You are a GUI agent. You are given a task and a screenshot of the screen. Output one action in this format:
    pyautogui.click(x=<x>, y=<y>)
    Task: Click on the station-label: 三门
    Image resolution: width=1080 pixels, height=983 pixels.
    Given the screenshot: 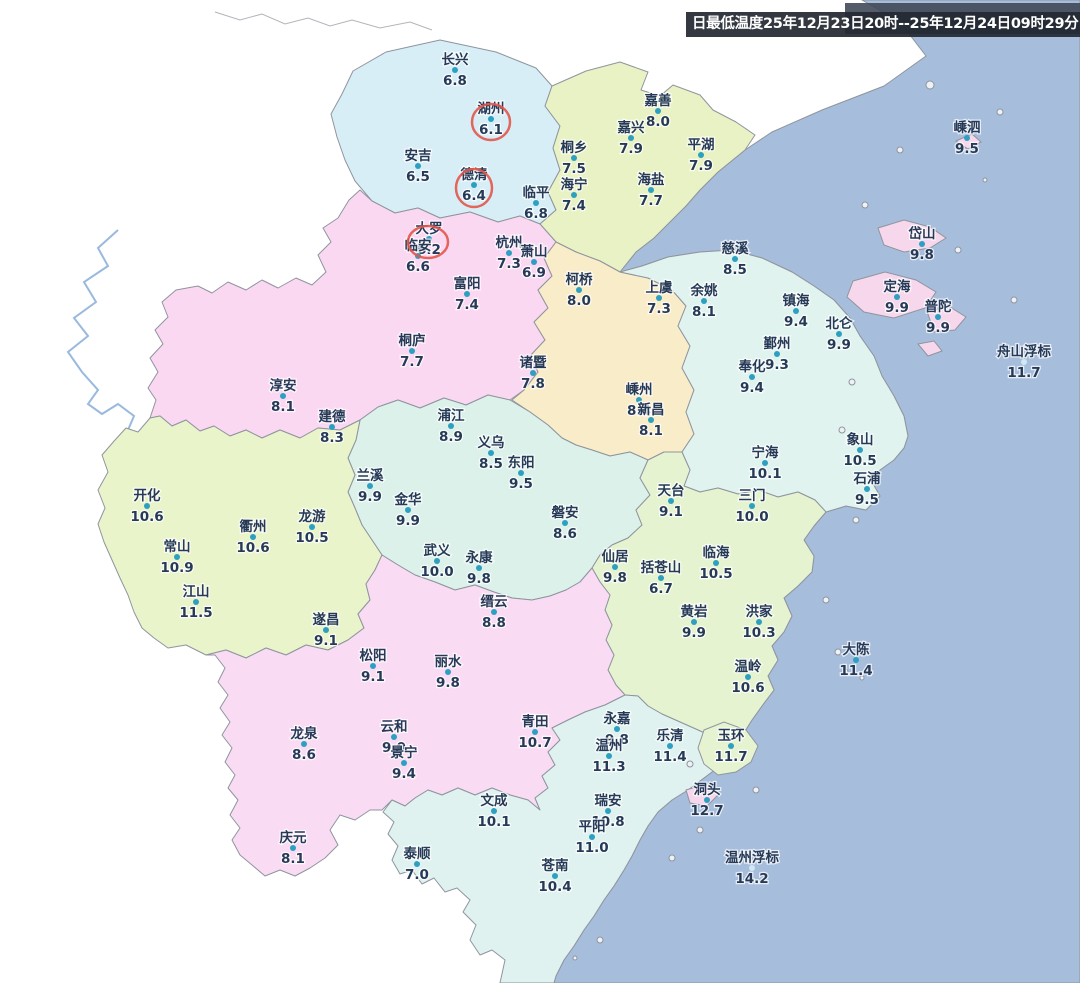 What is the action you would take?
    pyautogui.click(x=752, y=495)
    